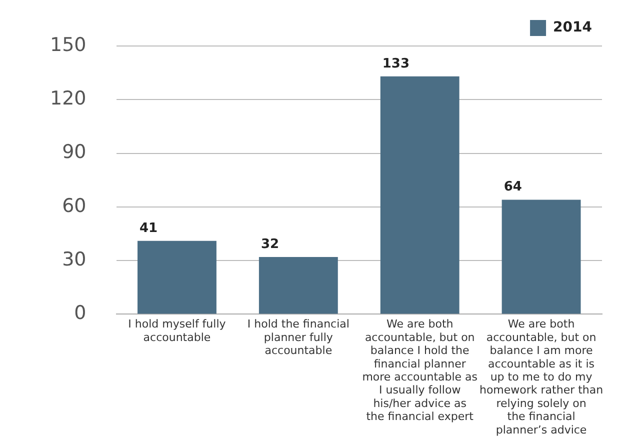  Describe the element at coordinates (298, 338) in the screenshot. I see `x-tick-label: I hold the financial planner fully accountable` at that location.